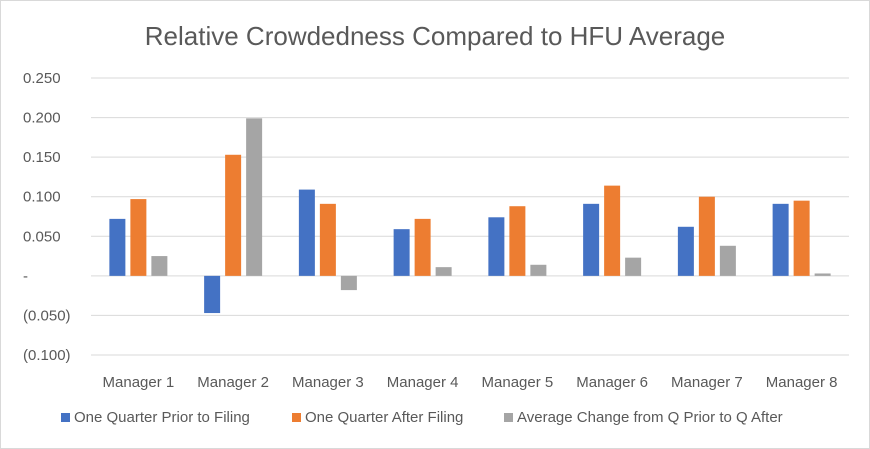 This screenshot has height=449, width=870. Describe the element at coordinates (47, 315) in the screenshot. I see `y-tick-label: (0.050)` at that location.